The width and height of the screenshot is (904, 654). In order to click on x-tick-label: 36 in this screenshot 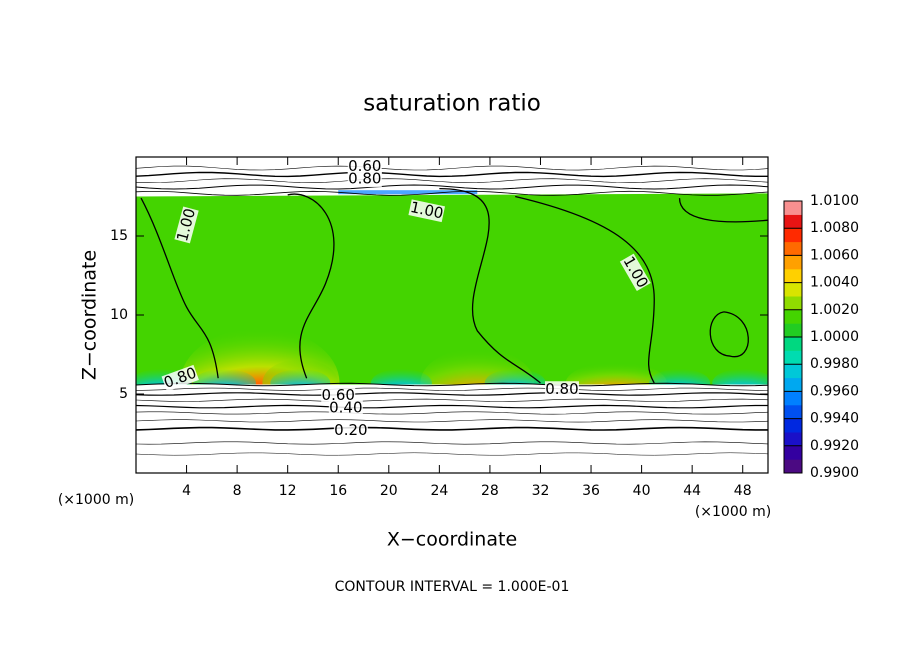, I will do `click(591, 491)`.